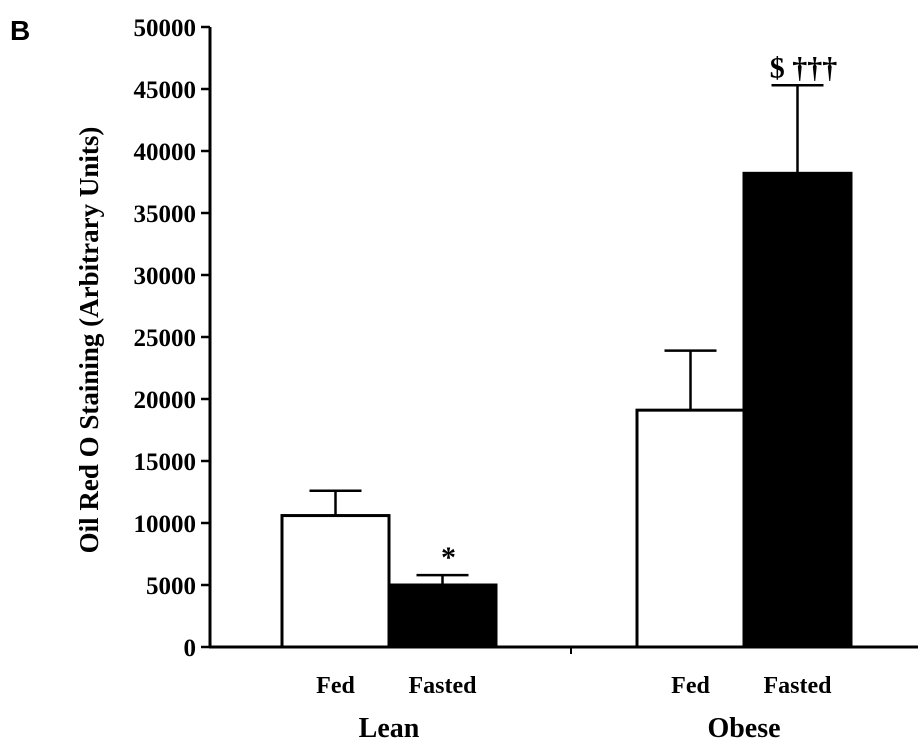 Image resolution: width=922 pixels, height=744 pixels. What do you see at coordinates (389, 728) in the screenshot?
I see `group-label: Lean` at bounding box center [389, 728].